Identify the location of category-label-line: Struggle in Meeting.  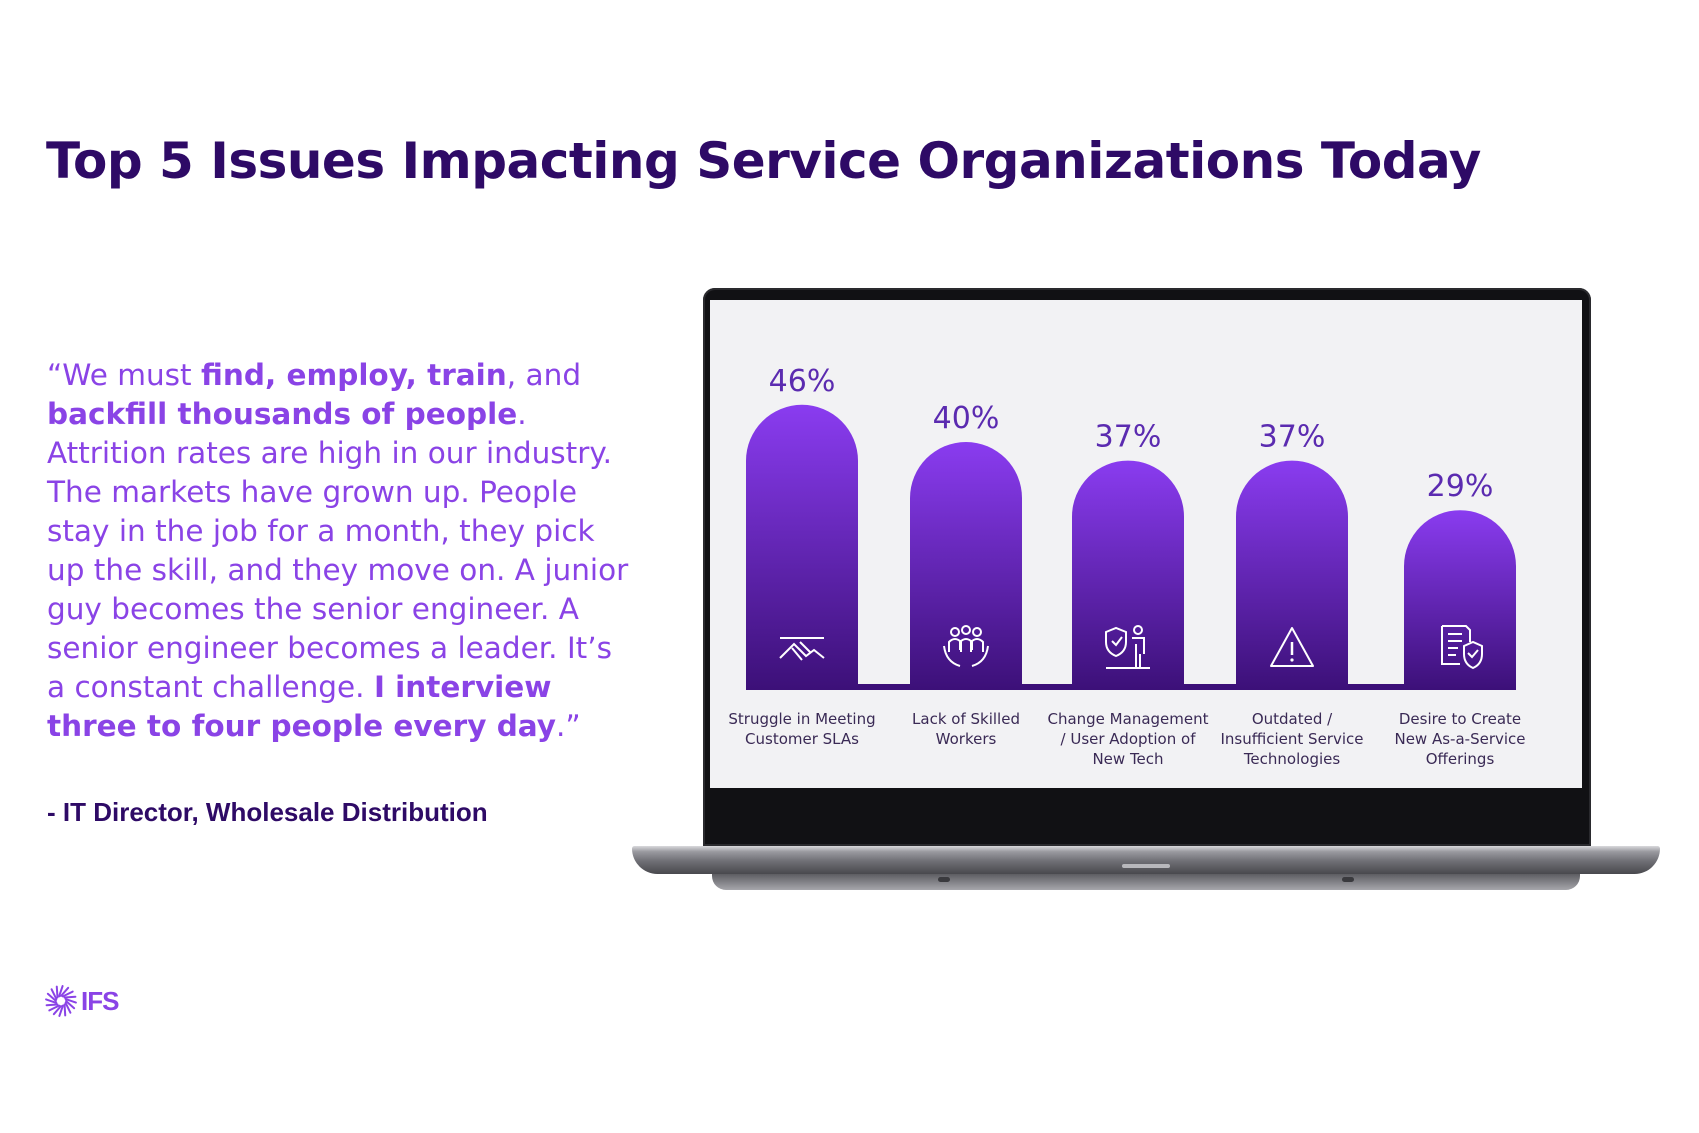
(801, 719).